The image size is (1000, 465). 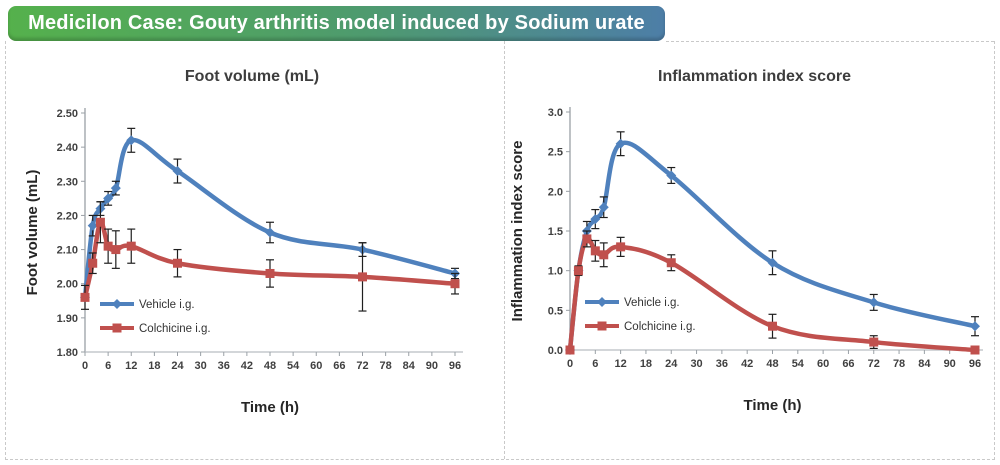 What do you see at coordinates (67, 182) in the screenshot?
I see `y-tick-label: 2.30` at bounding box center [67, 182].